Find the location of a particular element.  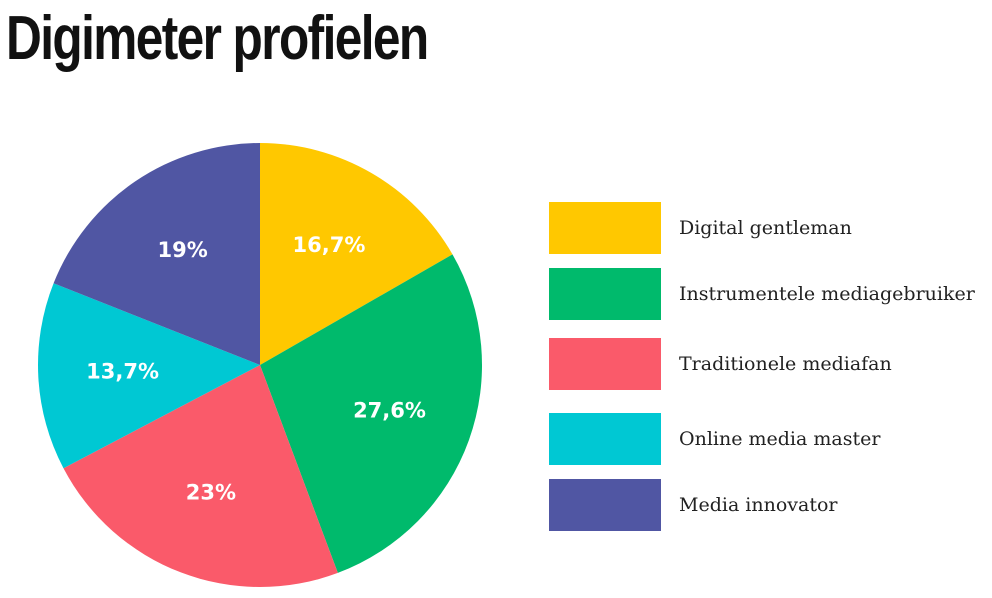

pie-slice-instrumentele-mediagebruiker is located at coordinates (371, 413).